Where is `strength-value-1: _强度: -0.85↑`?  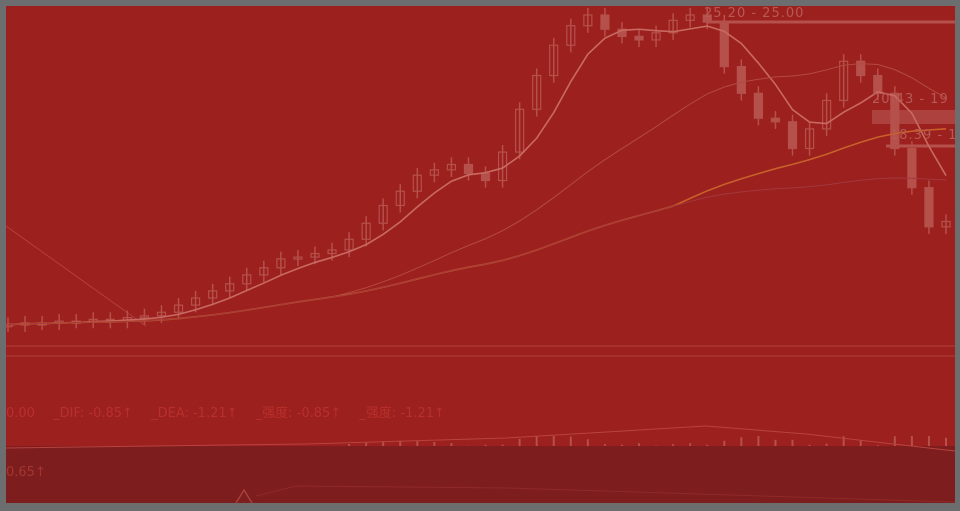
strength-value-1: _强度: -0.85↑ is located at coordinates (298, 413).